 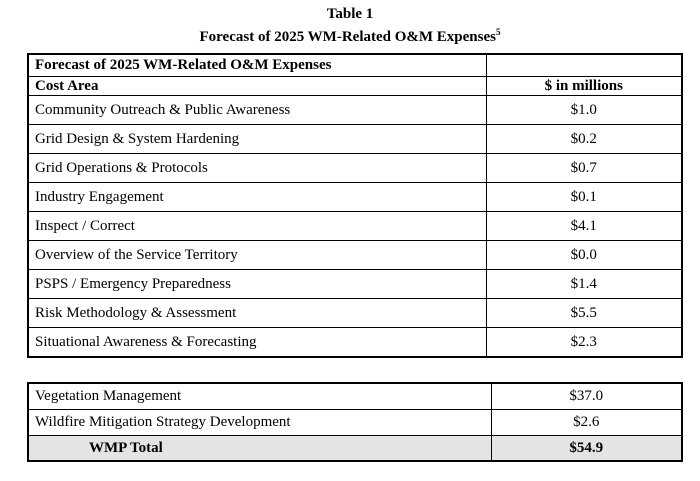 I want to click on cost-area-label: Industry Engagement, so click(x=257, y=197).